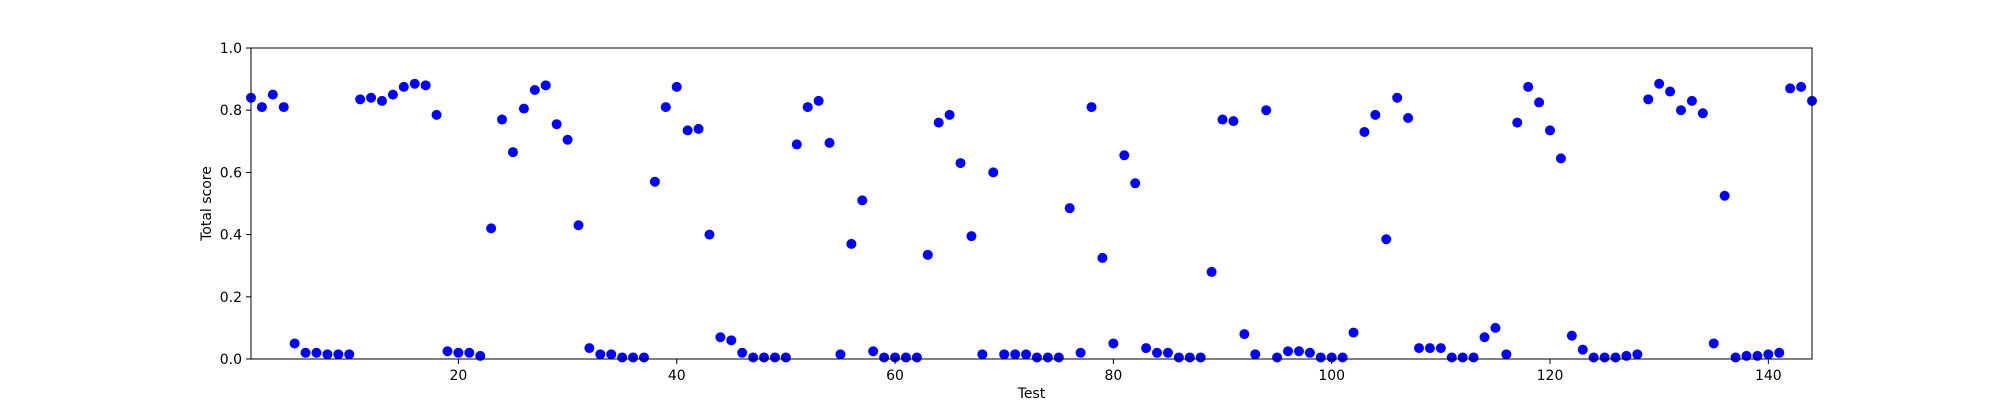 Image resolution: width=2000 pixels, height=400 pixels. Describe the element at coordinates (1113, 376) in the screenshot. I see `x-tick-label: 80` at that location.